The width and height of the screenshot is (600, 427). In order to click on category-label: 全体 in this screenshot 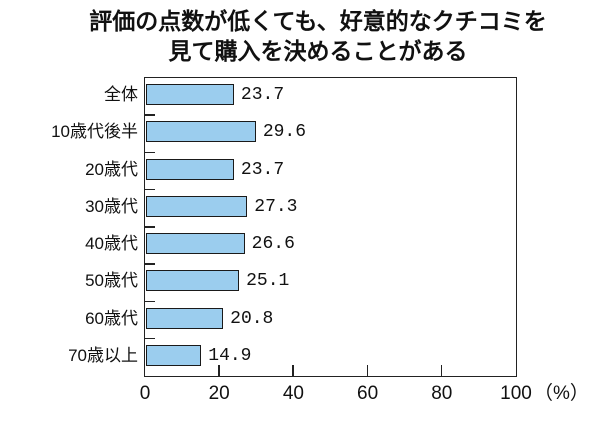, I will do `click(121, 94)`.